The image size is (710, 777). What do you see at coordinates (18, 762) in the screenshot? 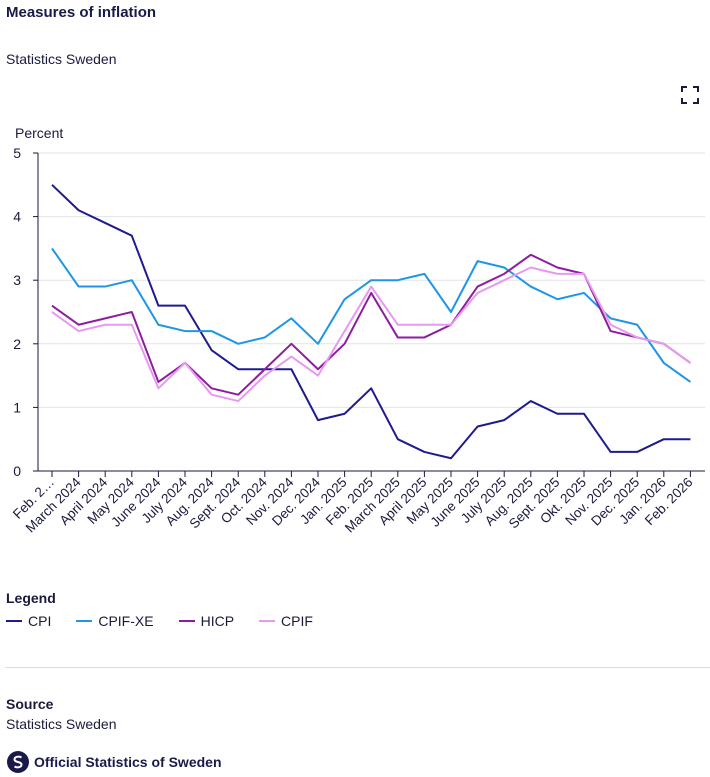
I see `official-statistics-logo-icon` at bounding box center [18, 762].